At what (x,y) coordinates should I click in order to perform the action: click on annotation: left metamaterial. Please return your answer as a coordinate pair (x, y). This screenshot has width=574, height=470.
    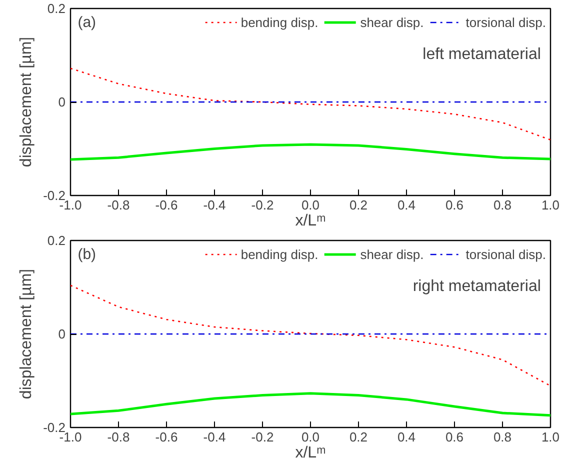
    Looking at the image, I should click on (481, 54).